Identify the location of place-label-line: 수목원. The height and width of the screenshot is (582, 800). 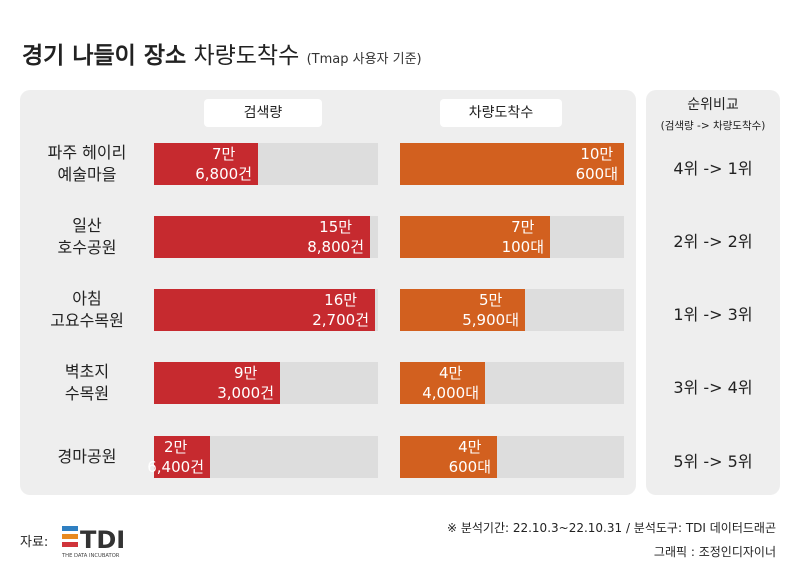
(87, 393).